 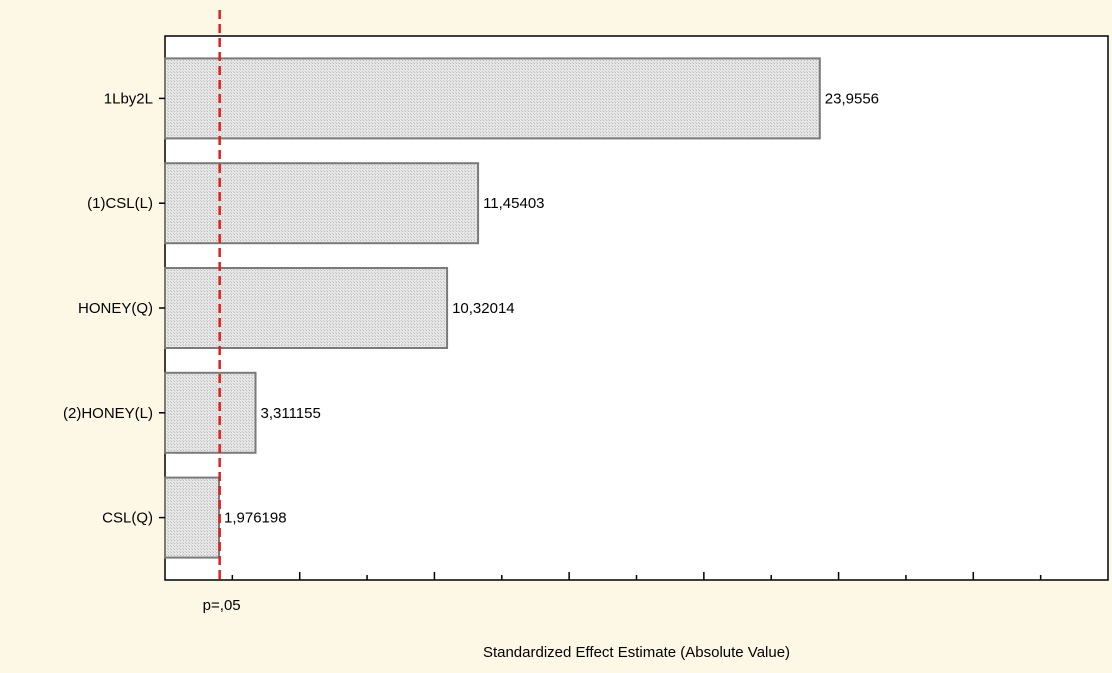 I want to click on value-label: 3,311155, so click(x=291, y=413).